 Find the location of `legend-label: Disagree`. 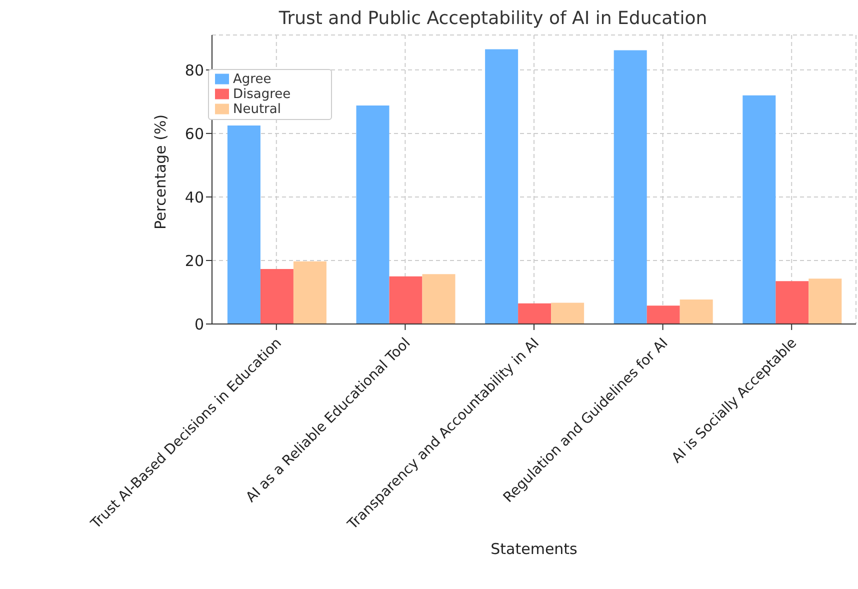

legend-label: Disagree is located at coordinates (262, 94).